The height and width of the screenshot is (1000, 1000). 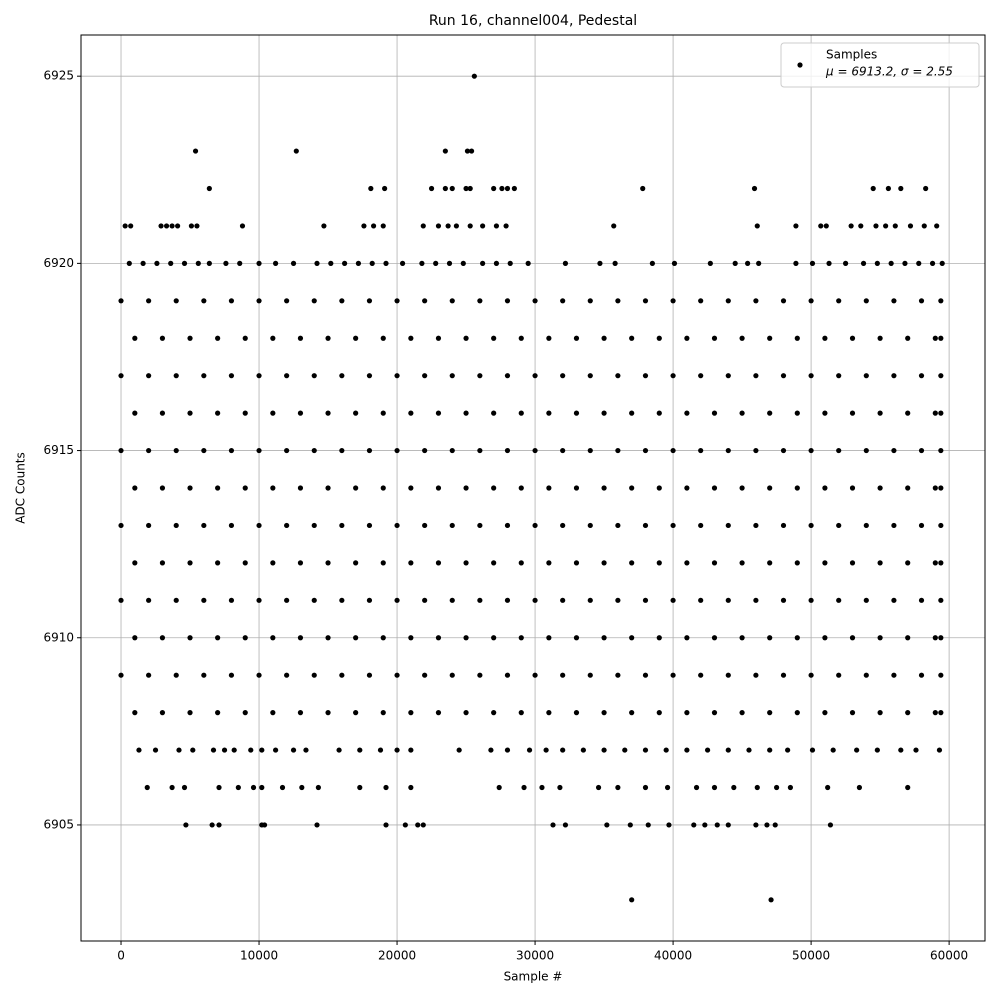 I want to click on x-tick-label: 60000, so click(x=949, y=956).